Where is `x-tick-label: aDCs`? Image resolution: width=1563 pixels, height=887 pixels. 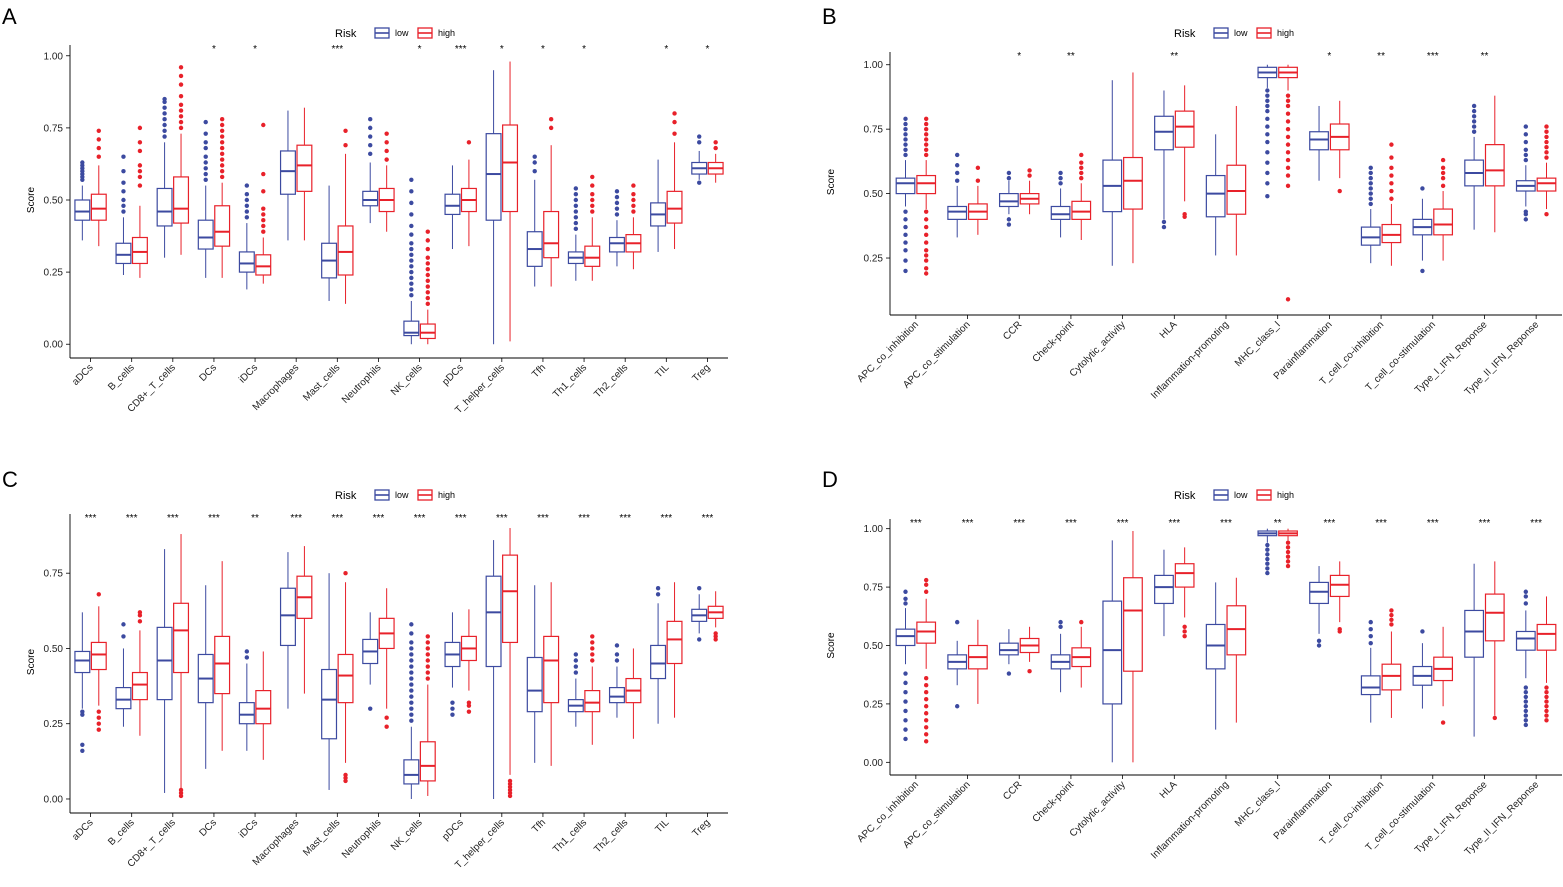
x-tick-label: aDCs is located at coordinates (82, 374).